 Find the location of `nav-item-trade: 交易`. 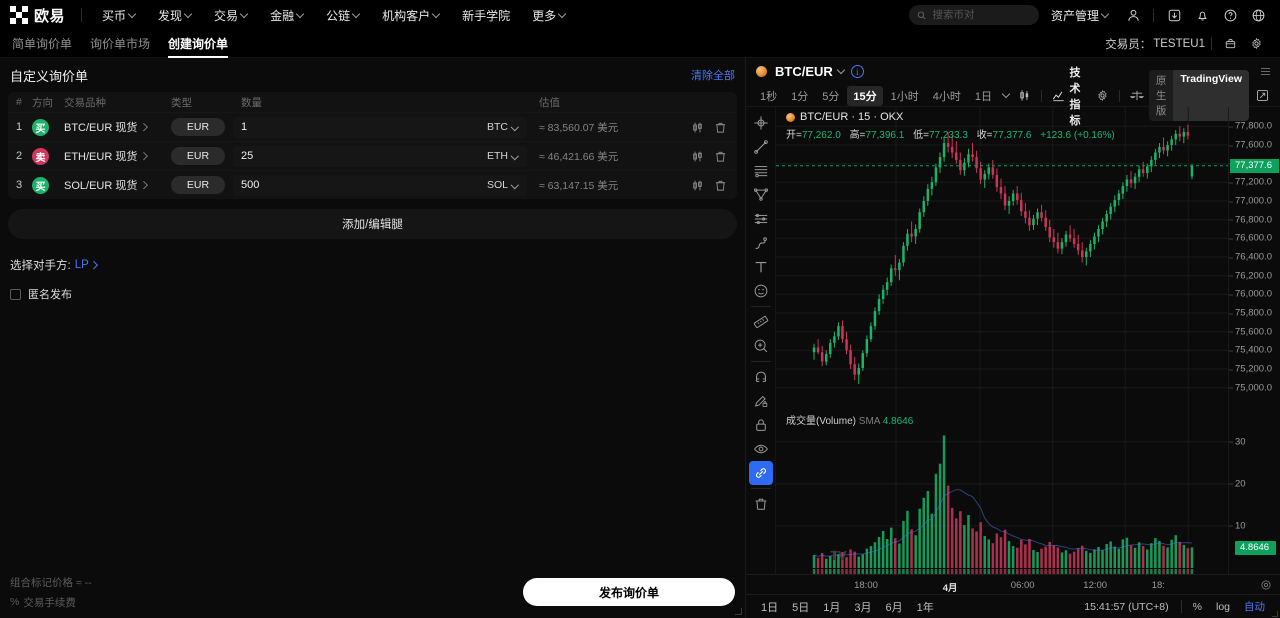

nav-item-trade: 交易 is located at coordinates (231, 15).